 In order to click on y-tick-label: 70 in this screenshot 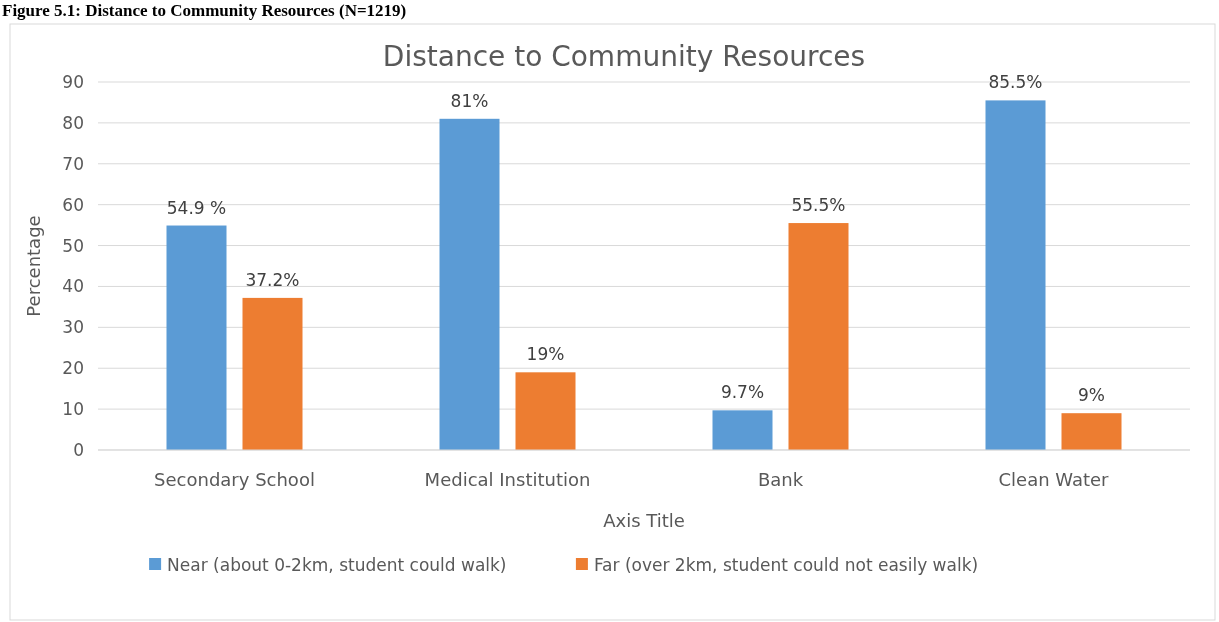, I will do `click(73, 163)`.